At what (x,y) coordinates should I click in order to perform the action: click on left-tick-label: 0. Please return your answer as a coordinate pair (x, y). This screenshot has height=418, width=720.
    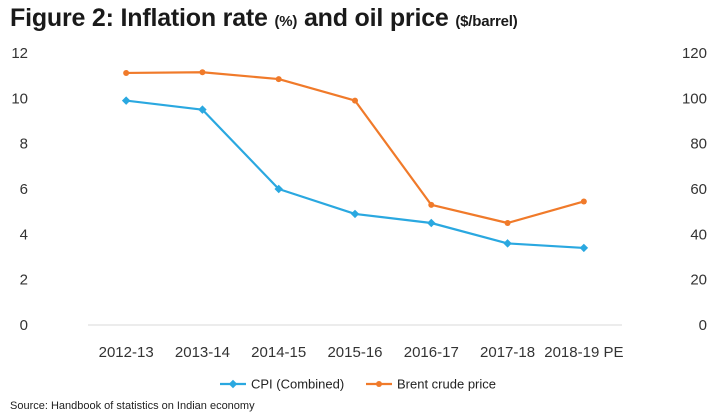
    Looking at the image, I should click on (24, 325).